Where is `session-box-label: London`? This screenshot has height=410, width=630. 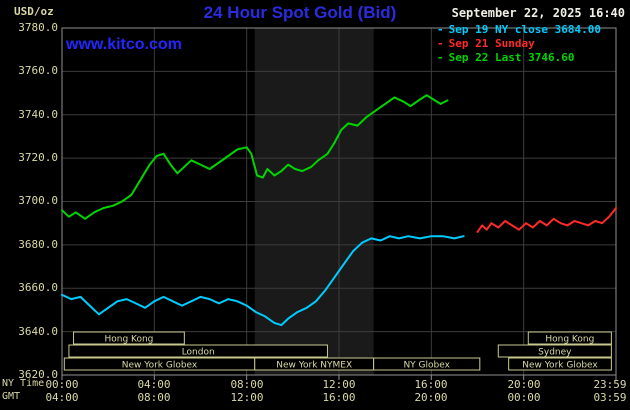
session-box-label: London is located at coordinates (198, 353).